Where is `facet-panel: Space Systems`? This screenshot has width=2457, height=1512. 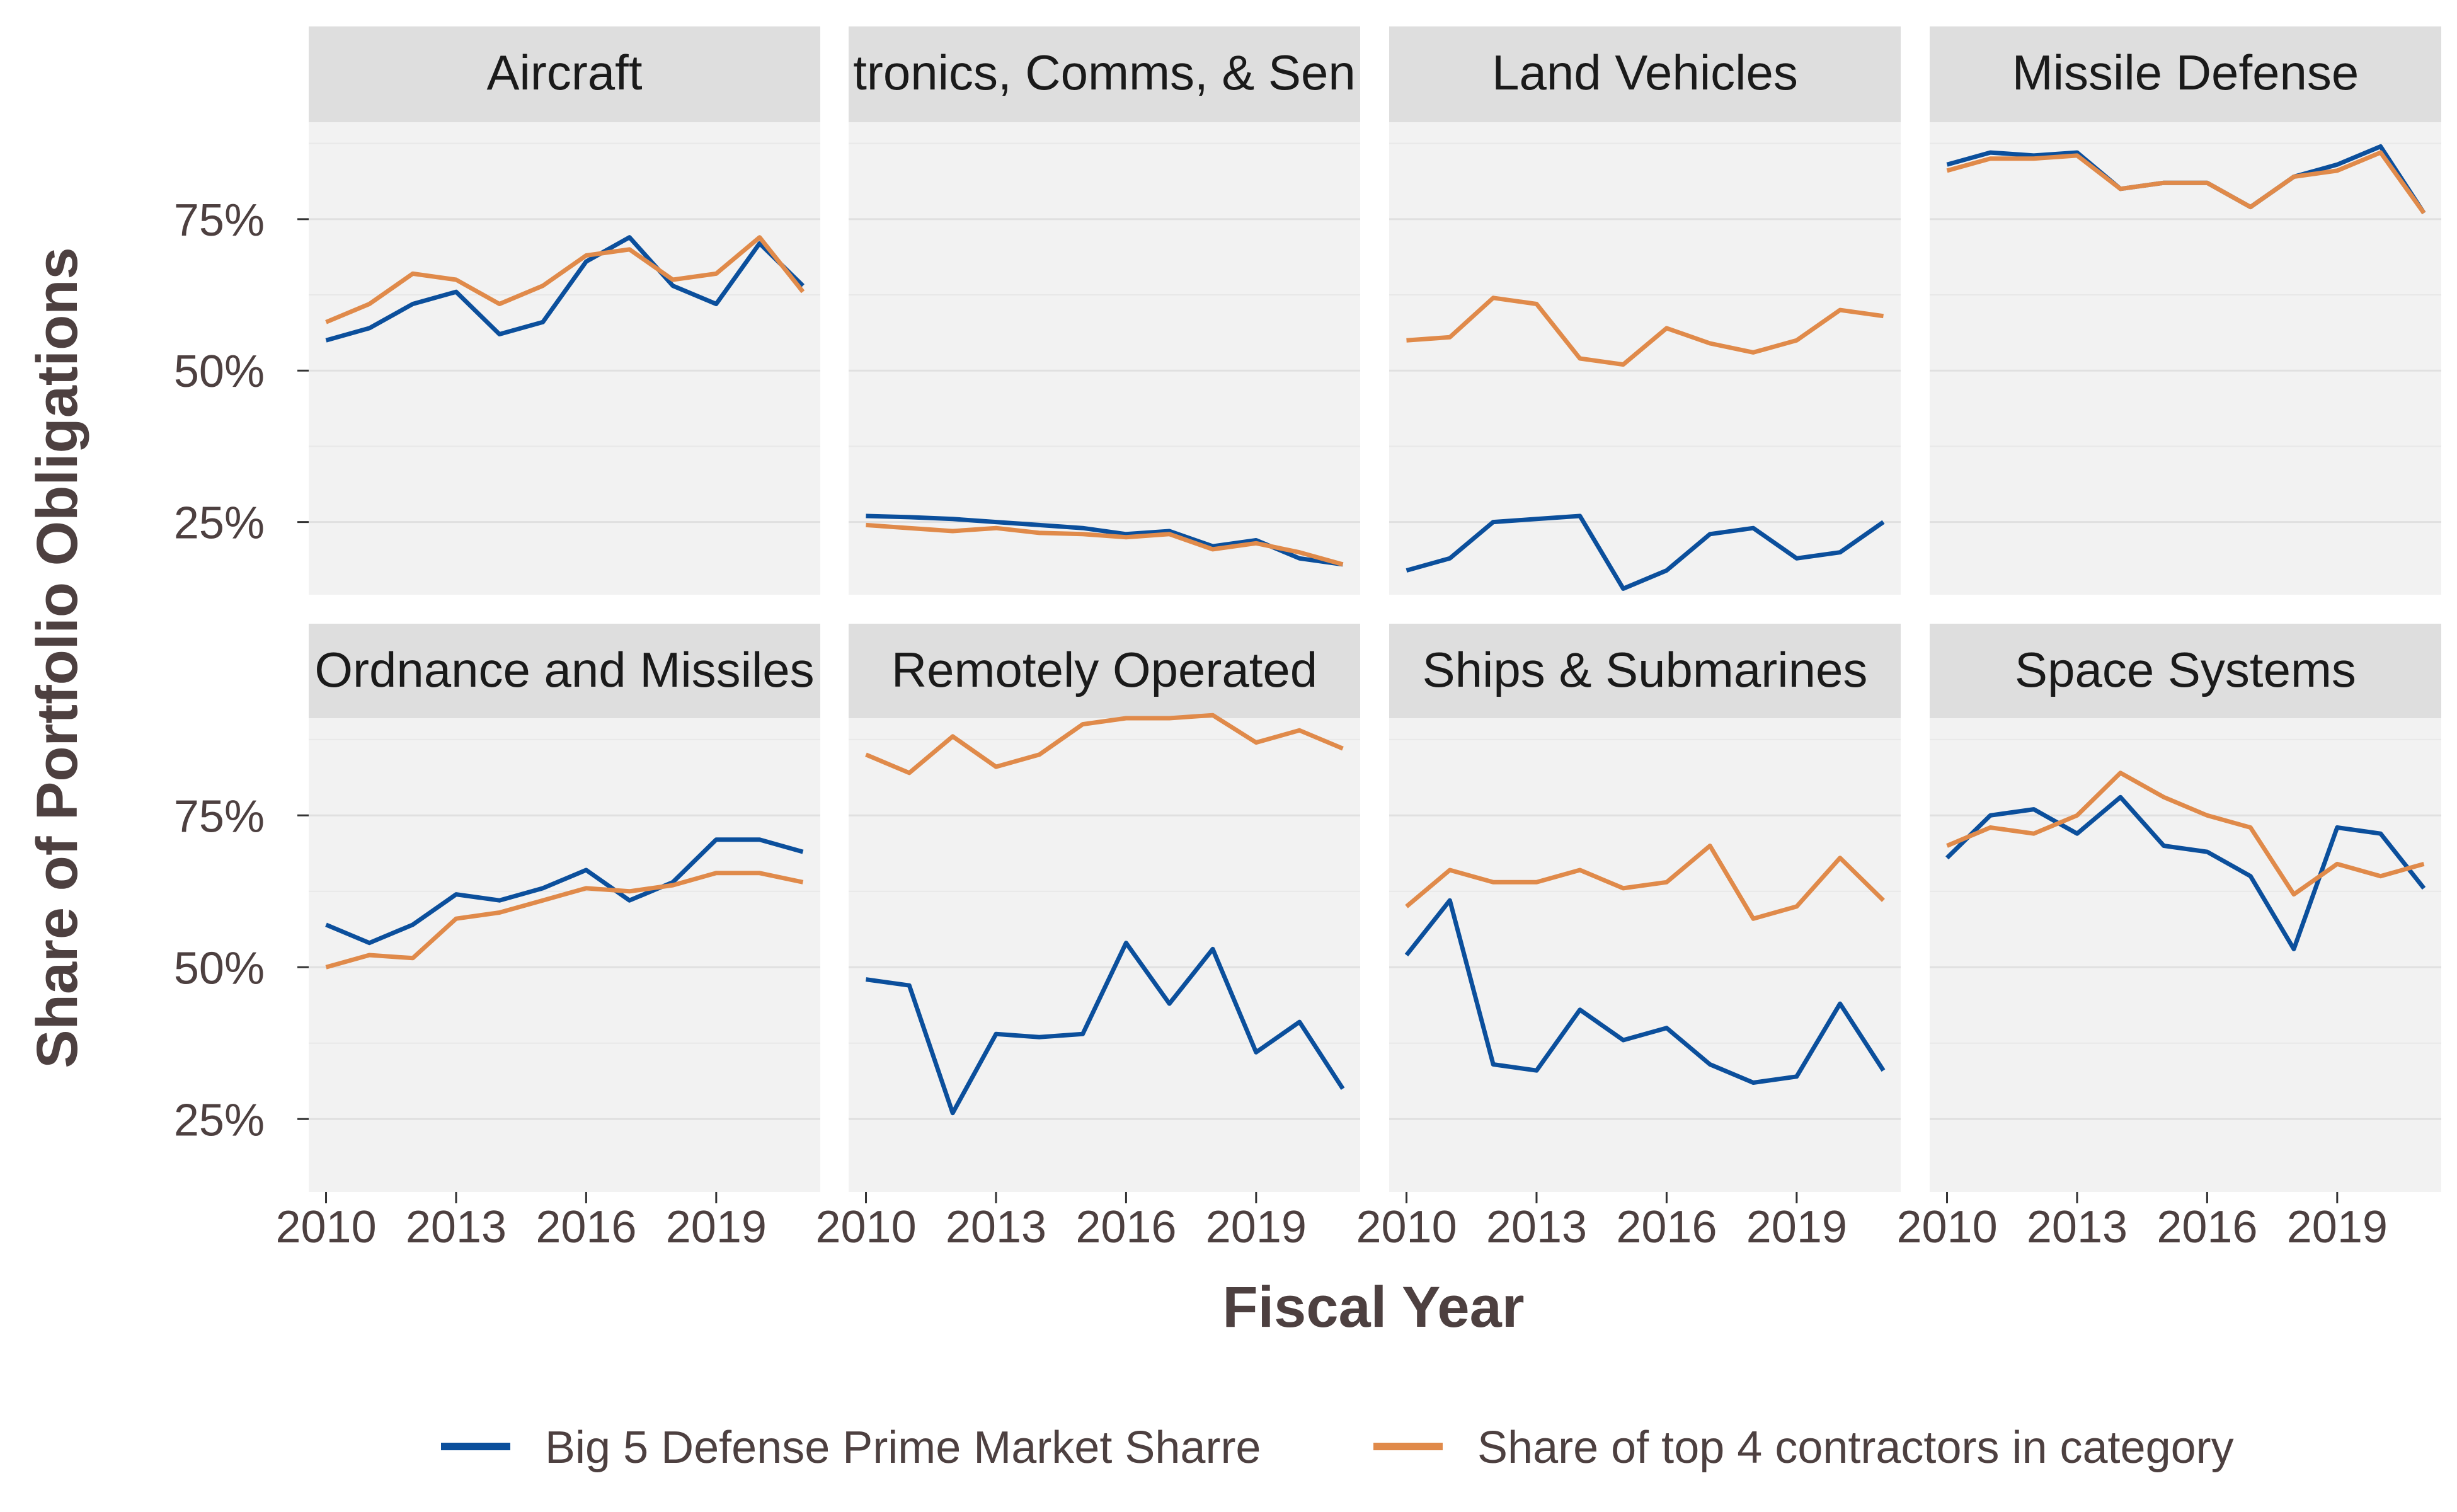 facet-panel: Space Systems is located at coordinates (2185, 908).